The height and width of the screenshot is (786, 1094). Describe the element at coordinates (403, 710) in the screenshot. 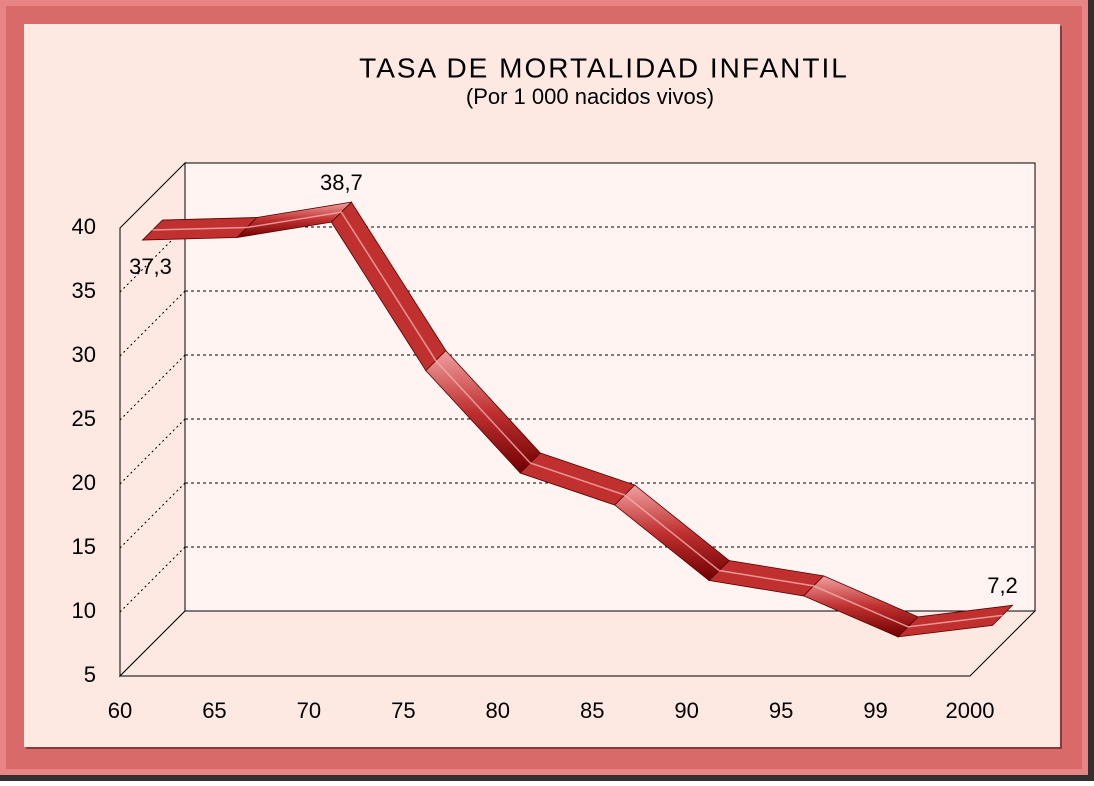

I see `x-tick-label: 75` at that location.